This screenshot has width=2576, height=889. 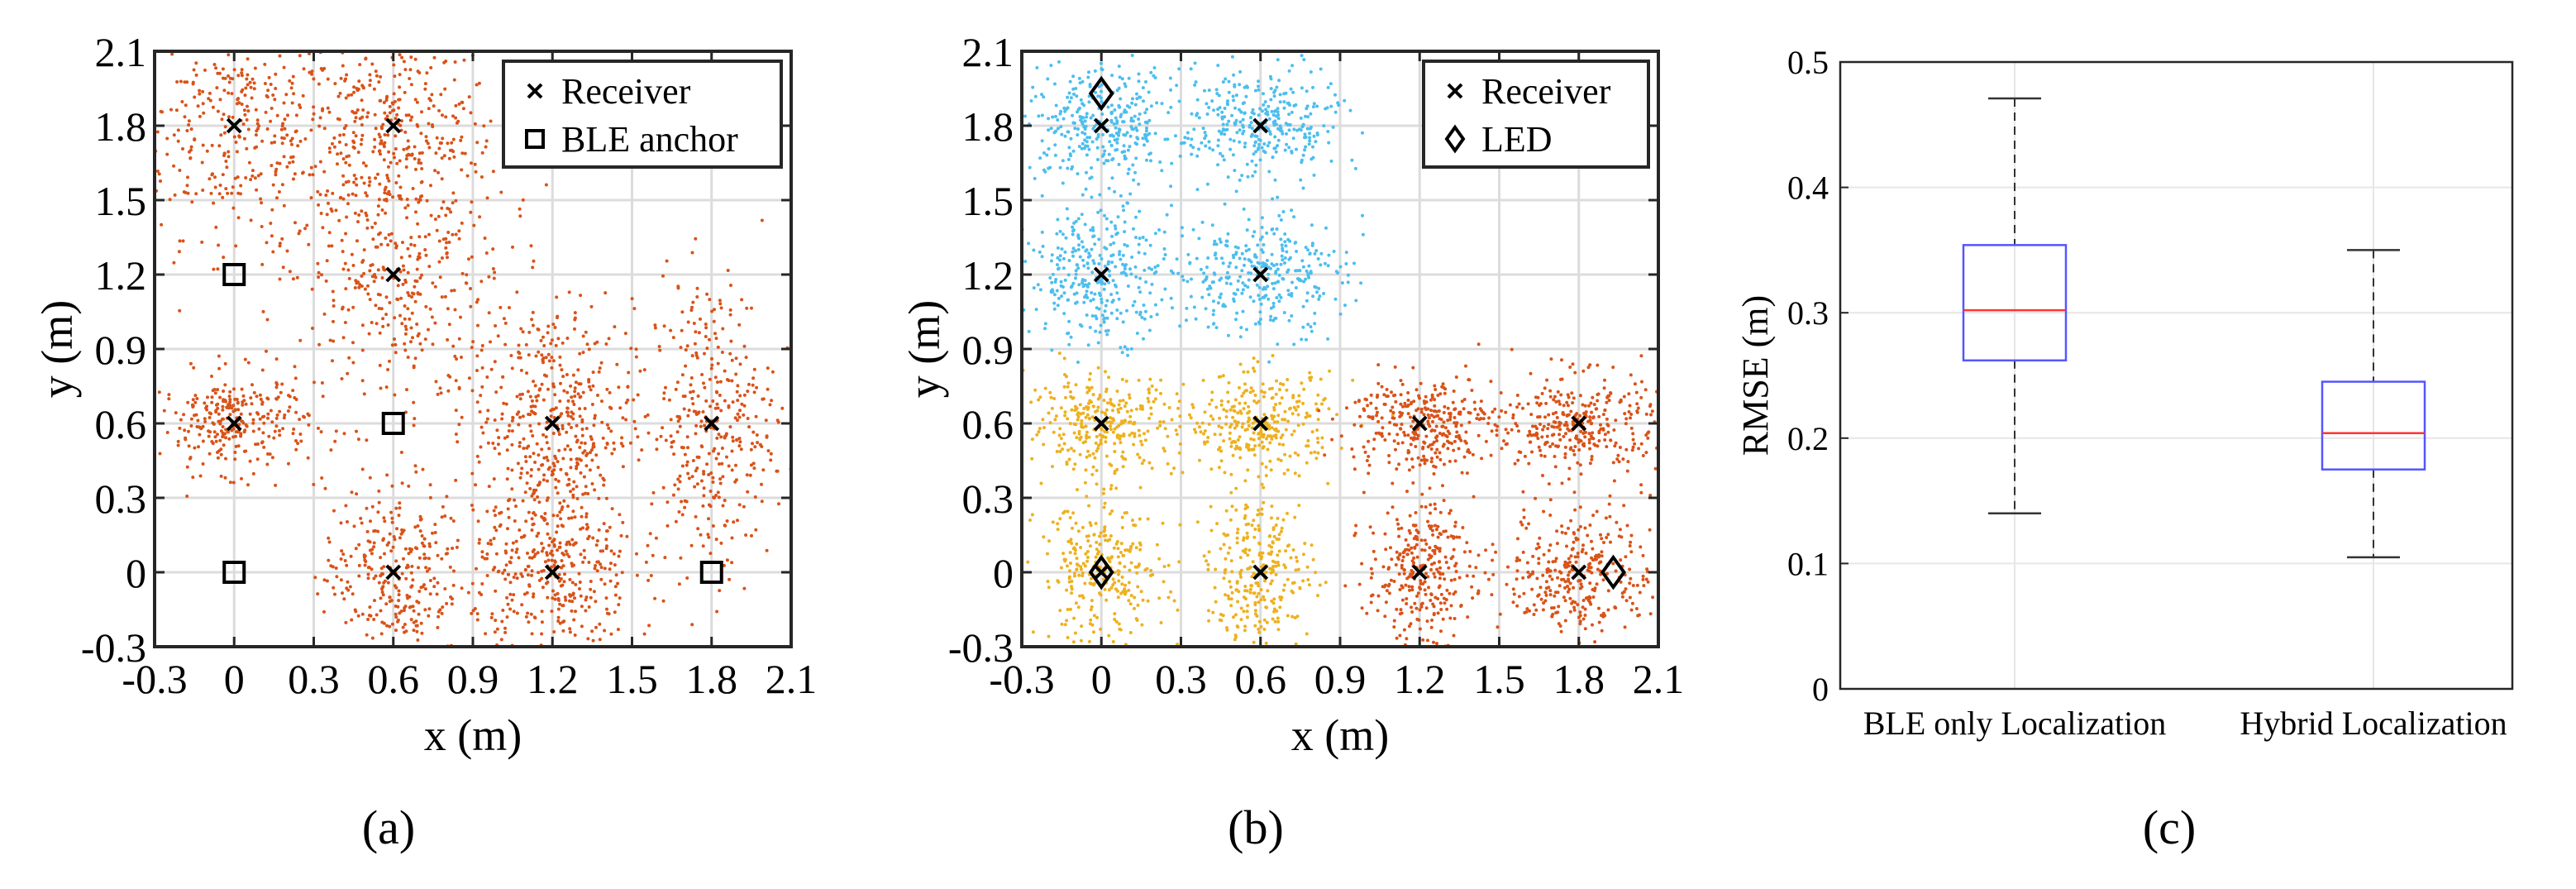 I want to click on receiver-stroke, so click(x=393, y=572).